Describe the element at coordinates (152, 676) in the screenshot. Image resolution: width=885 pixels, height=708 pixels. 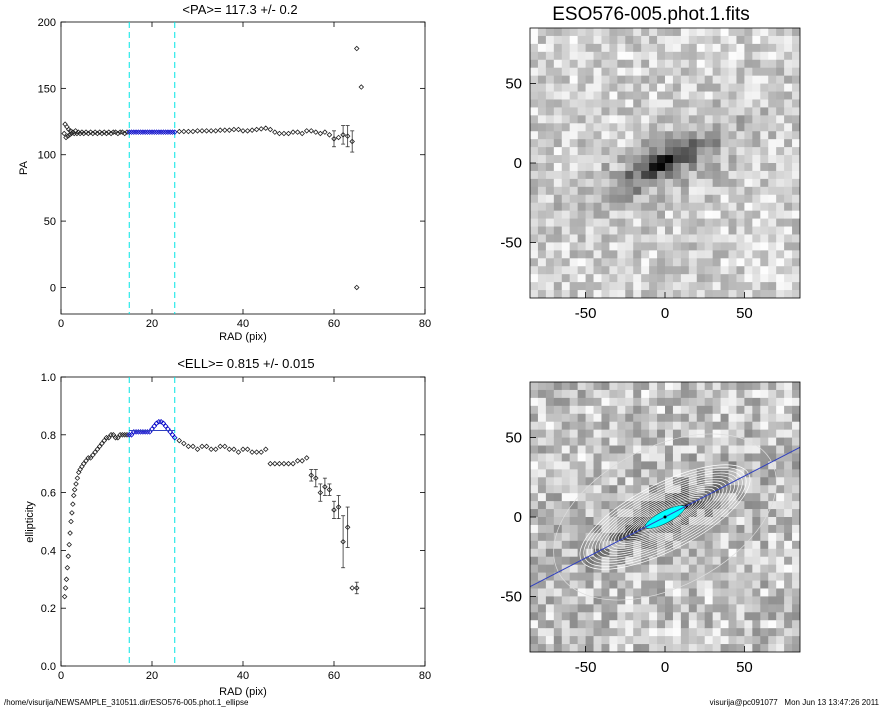
I see `ell-x-tick-label: 20` at that location.